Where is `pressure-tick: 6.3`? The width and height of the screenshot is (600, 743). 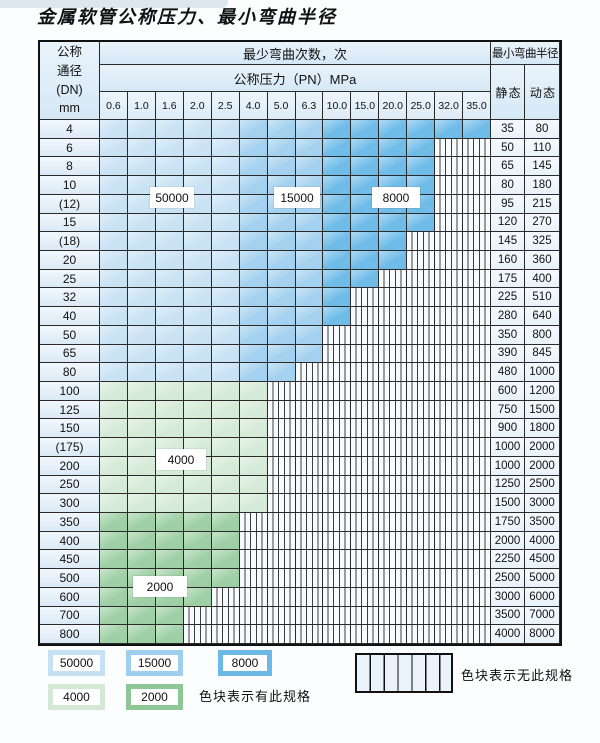
pressure-tick: 6.3 is located at coordinates (309, 106).